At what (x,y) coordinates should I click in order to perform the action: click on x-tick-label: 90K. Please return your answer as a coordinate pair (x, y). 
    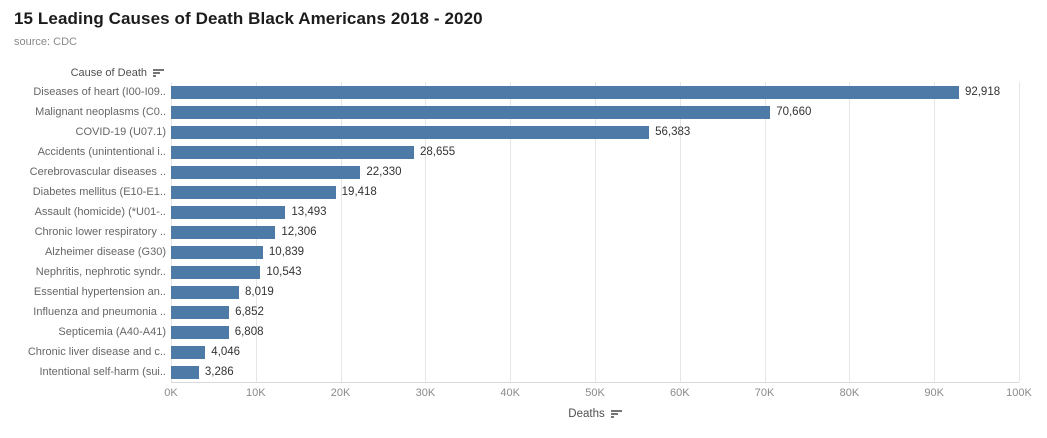
    Looking at the image, I should click on (934, 393).